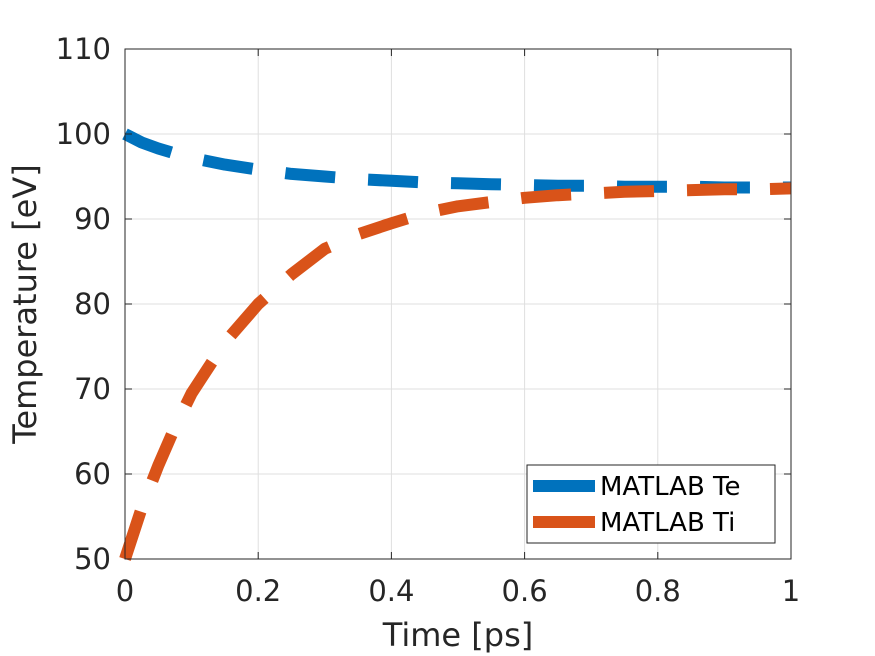 The height and width of the screenshot is (656, 875). I want to click on y-tick-label: 60, so click(92, 474).